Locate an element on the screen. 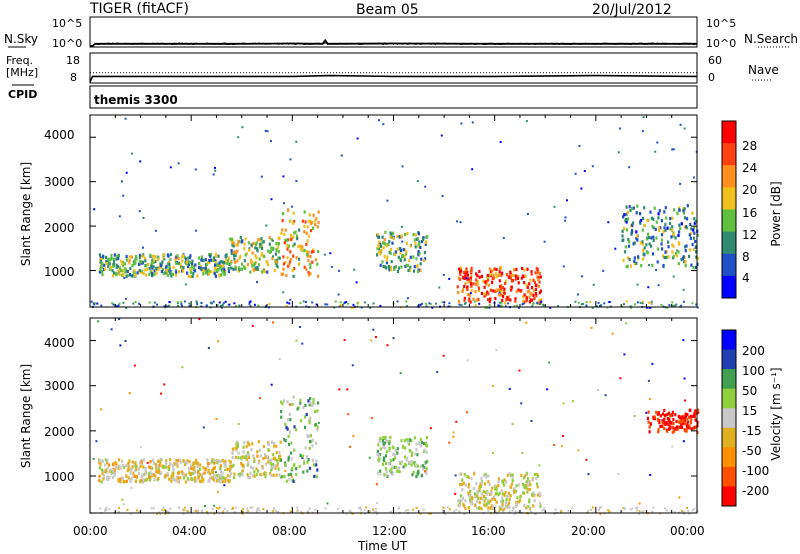  power-colorbar-swatch is located at coordinates (729, 198).